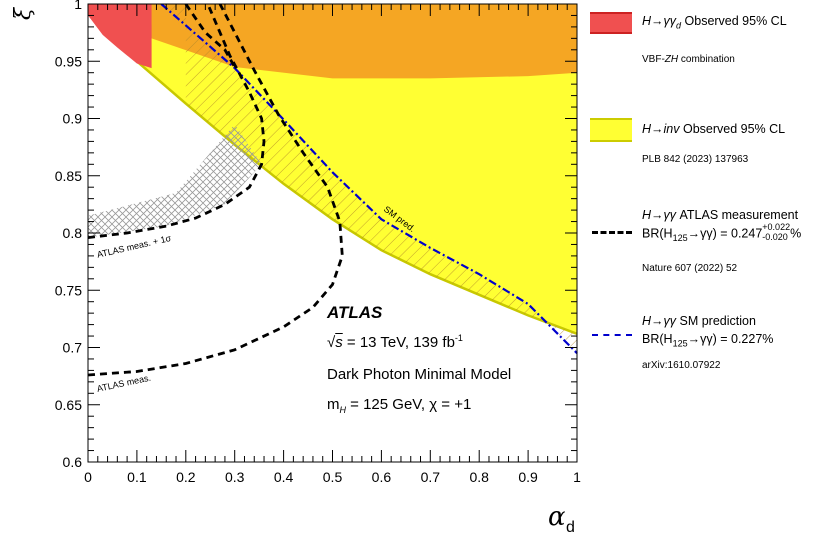 The width and height of the screenshot is (829, 538). I want to click on legend-br-sm: BR(H125→γγ) = 0.227%, so click(708, 340).